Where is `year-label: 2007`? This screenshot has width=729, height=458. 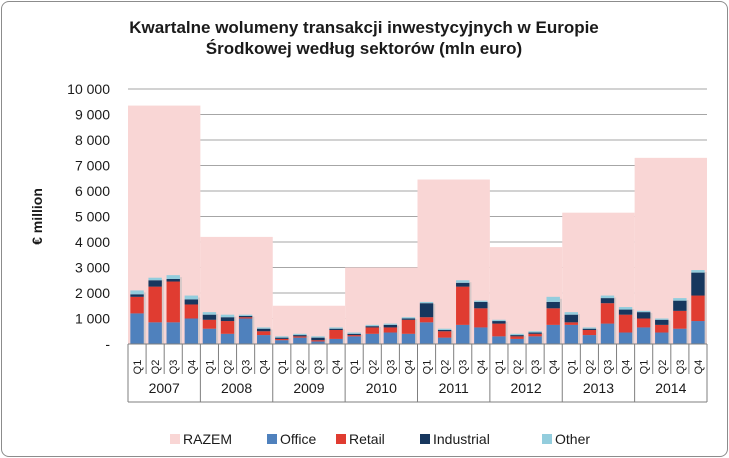
year-label: 2007 is located at coordinates (164, 388).